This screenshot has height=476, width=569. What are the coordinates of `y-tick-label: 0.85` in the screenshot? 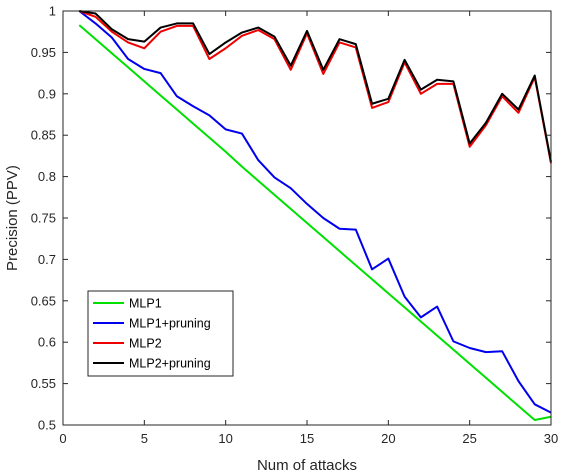 It's located at (43, 135).